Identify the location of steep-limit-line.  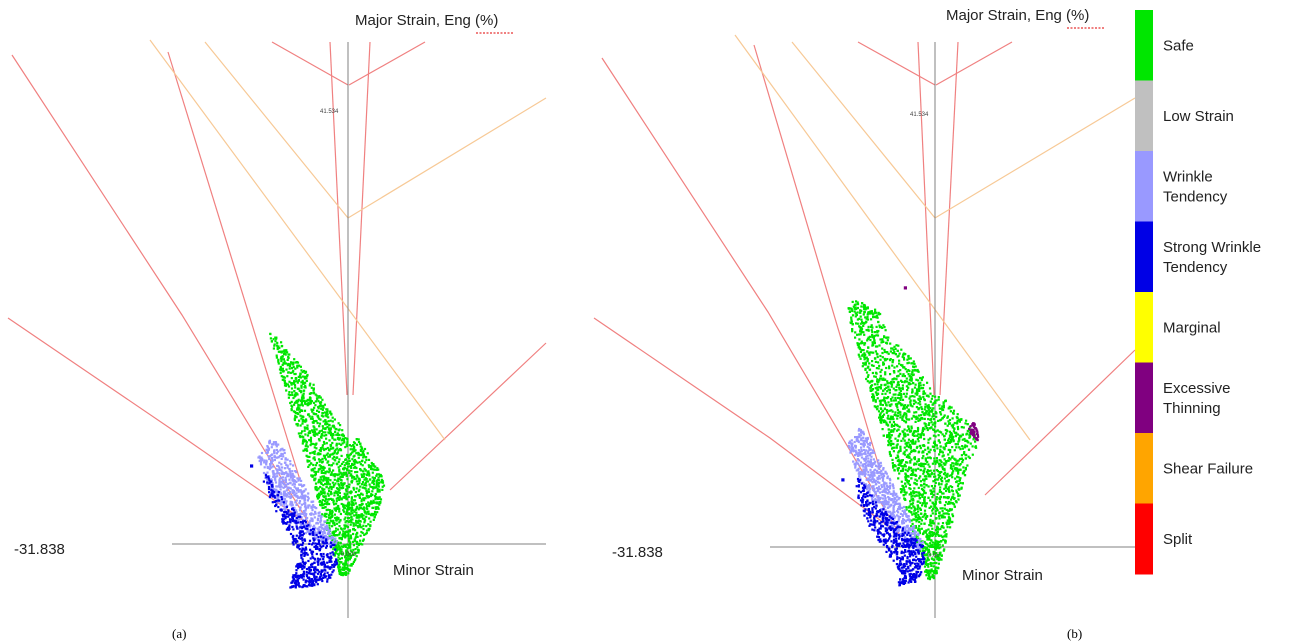
(817, 257).